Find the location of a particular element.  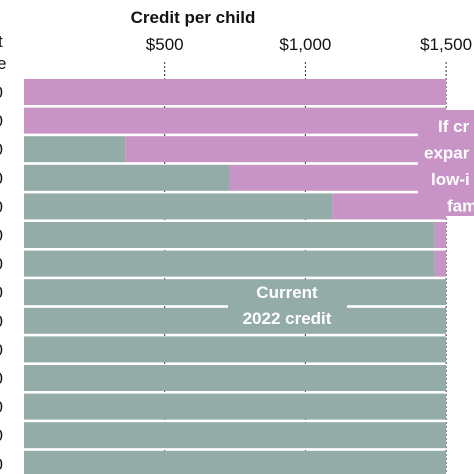

annotation-expanded-line: If cr is located at coordinates (454, 126).